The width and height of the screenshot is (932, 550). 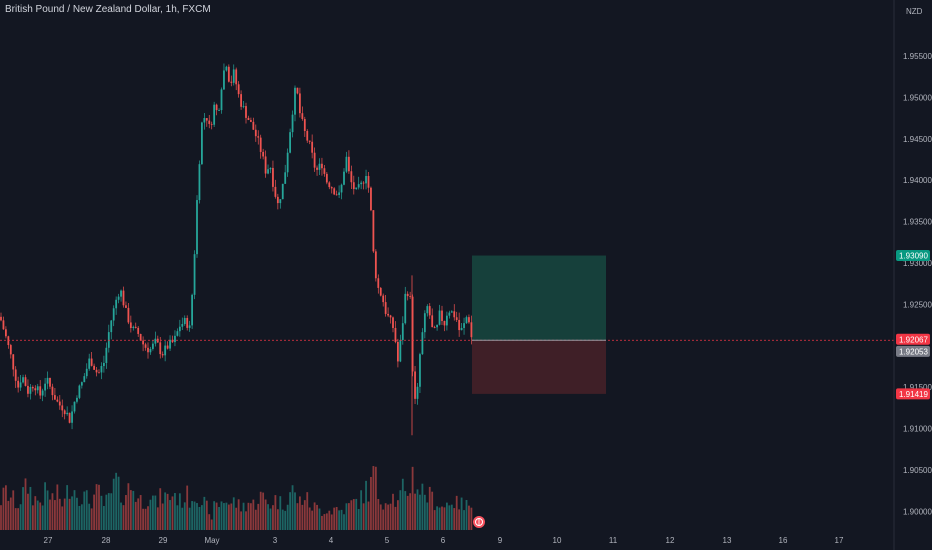 What do you see at coordinates (613, 540) in the screenshot?
I see `time-tick-label: 11` at bounding box center [613, 540].